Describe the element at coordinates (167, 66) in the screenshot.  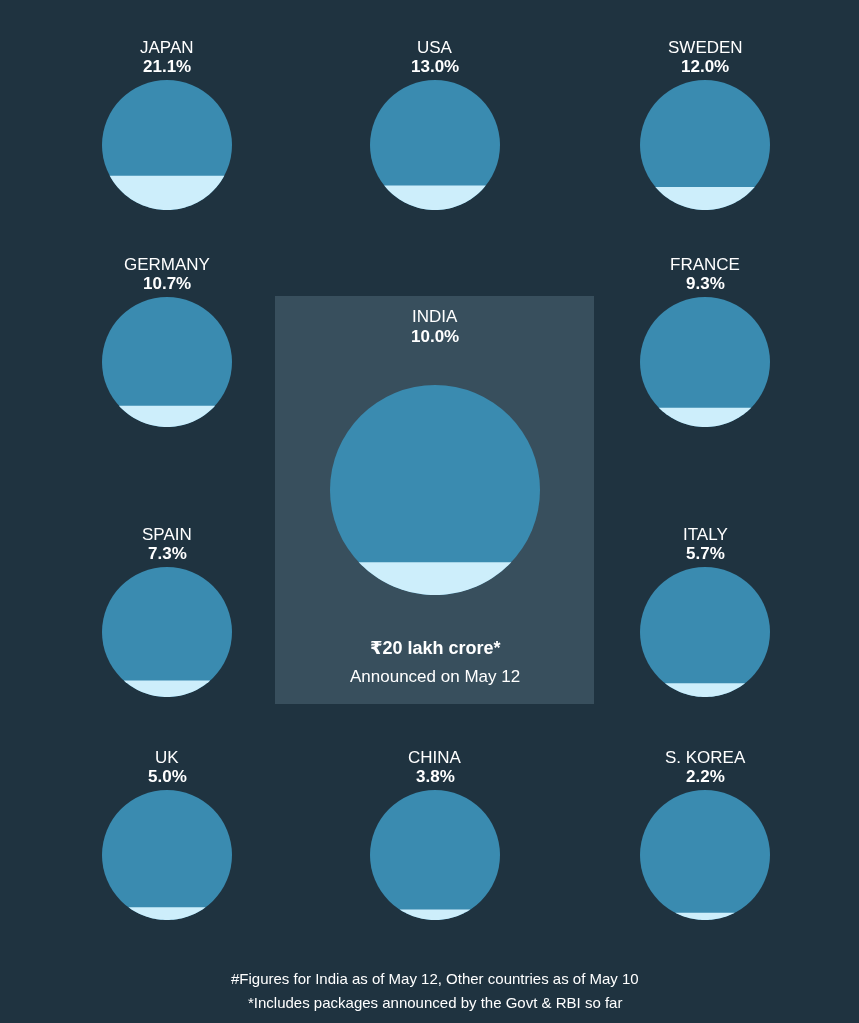
I see `data-label: 21.1%` at that location.